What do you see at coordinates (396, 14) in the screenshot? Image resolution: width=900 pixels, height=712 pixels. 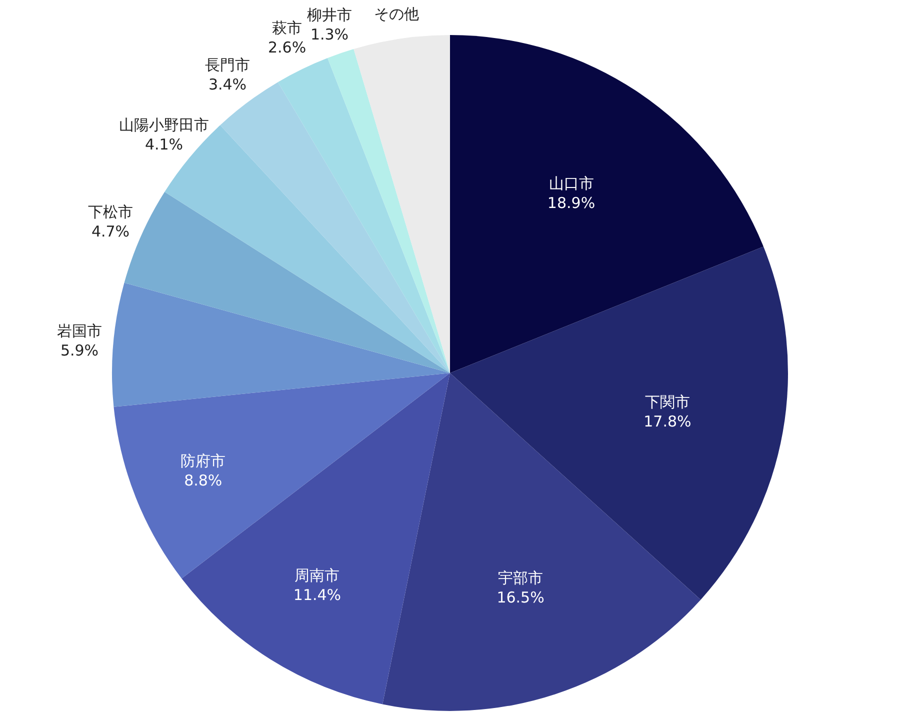 I see `slice-label: その他` at bounding box center [396, 14].